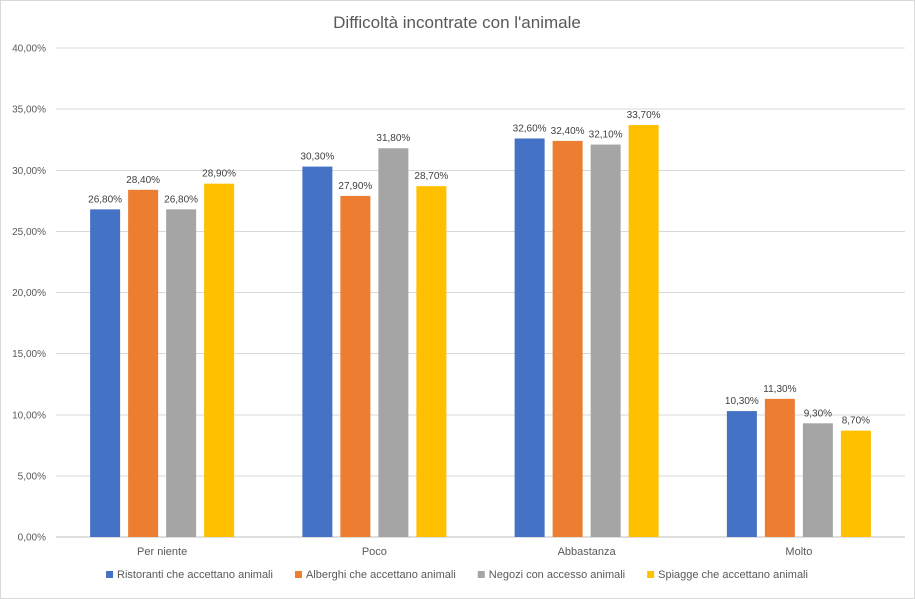 This screenshot has width=915, height=599. What do you see at coordinates (29, 232) in the screenshot?
I see `y-tick-label: 25,00%` at bounding box center [29, 232].